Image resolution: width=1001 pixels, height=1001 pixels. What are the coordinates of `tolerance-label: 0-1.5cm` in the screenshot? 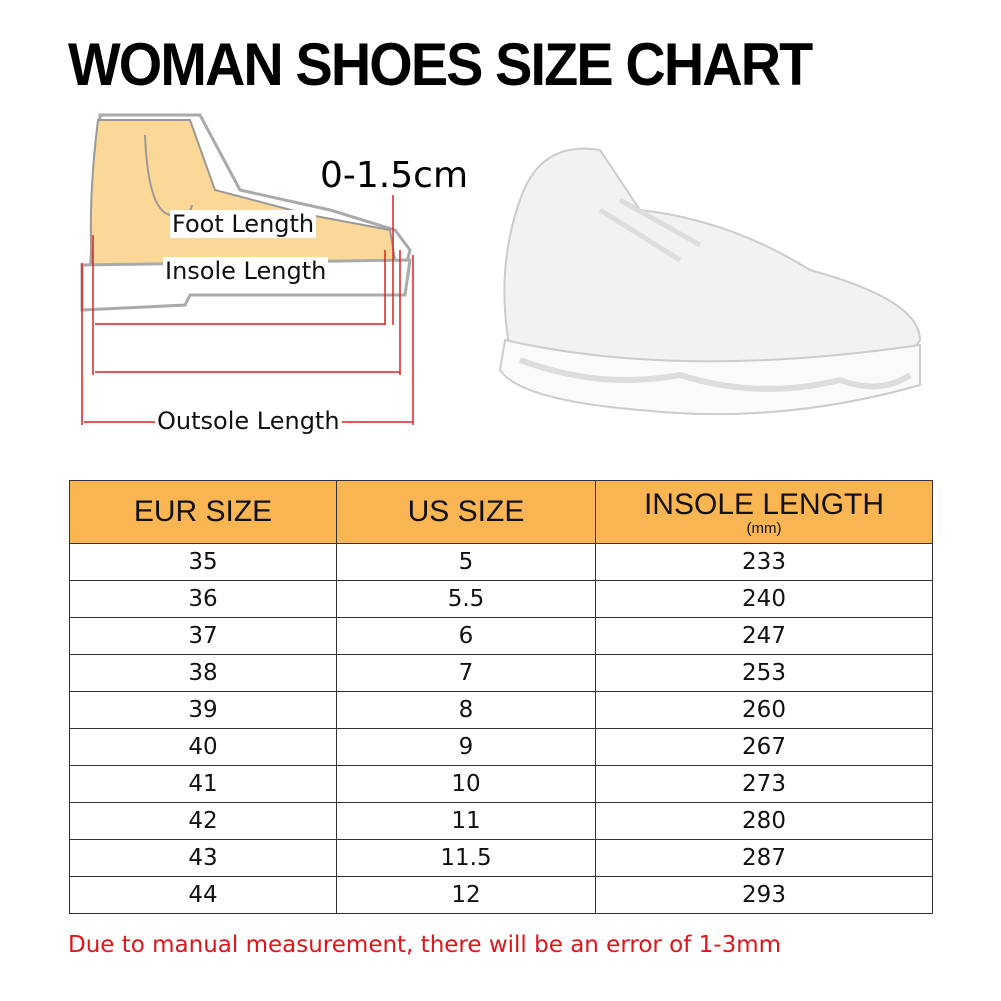 It's located at (394, 175).